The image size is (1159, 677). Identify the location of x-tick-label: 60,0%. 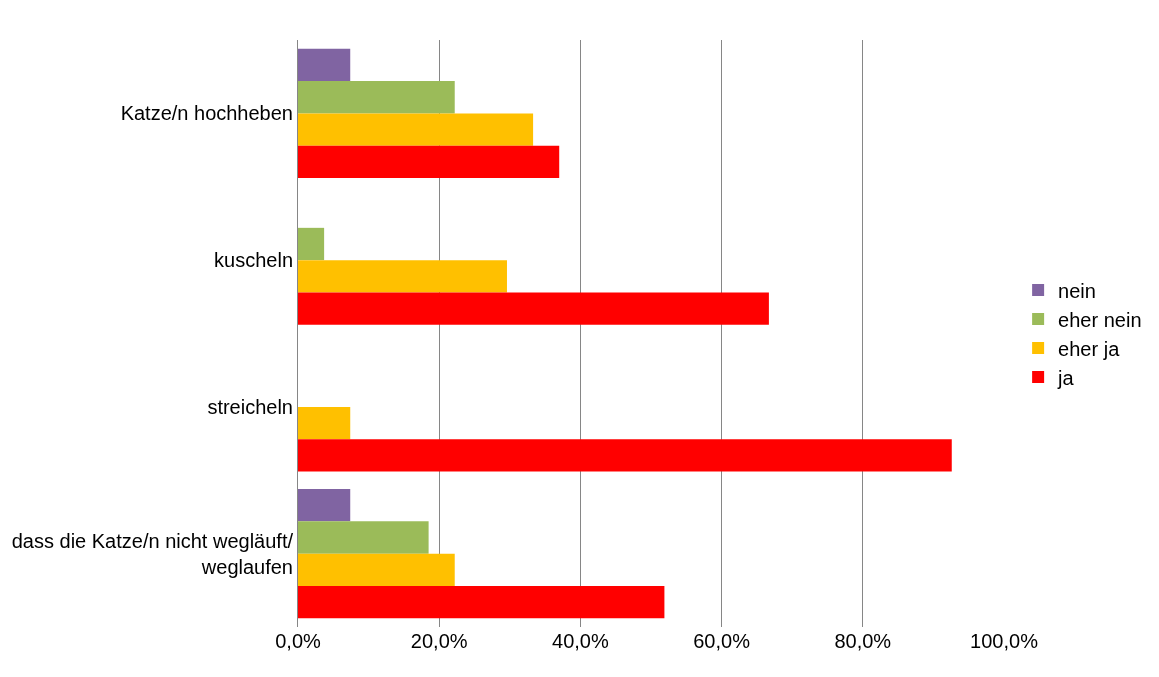
(722, 641).